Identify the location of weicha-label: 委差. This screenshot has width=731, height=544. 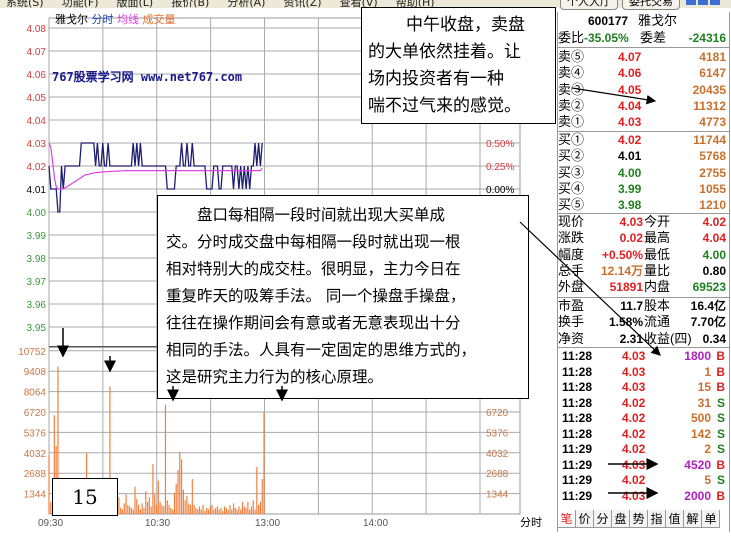
(653, 37).